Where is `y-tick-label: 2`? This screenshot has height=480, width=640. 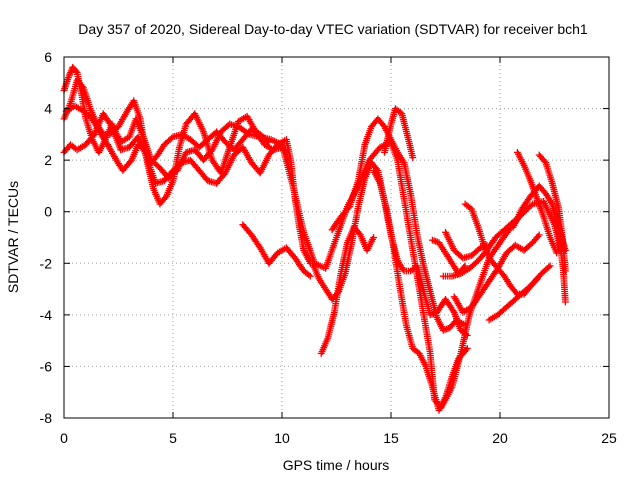 y-tick-label: 2 is located at coordinates (48, 160).